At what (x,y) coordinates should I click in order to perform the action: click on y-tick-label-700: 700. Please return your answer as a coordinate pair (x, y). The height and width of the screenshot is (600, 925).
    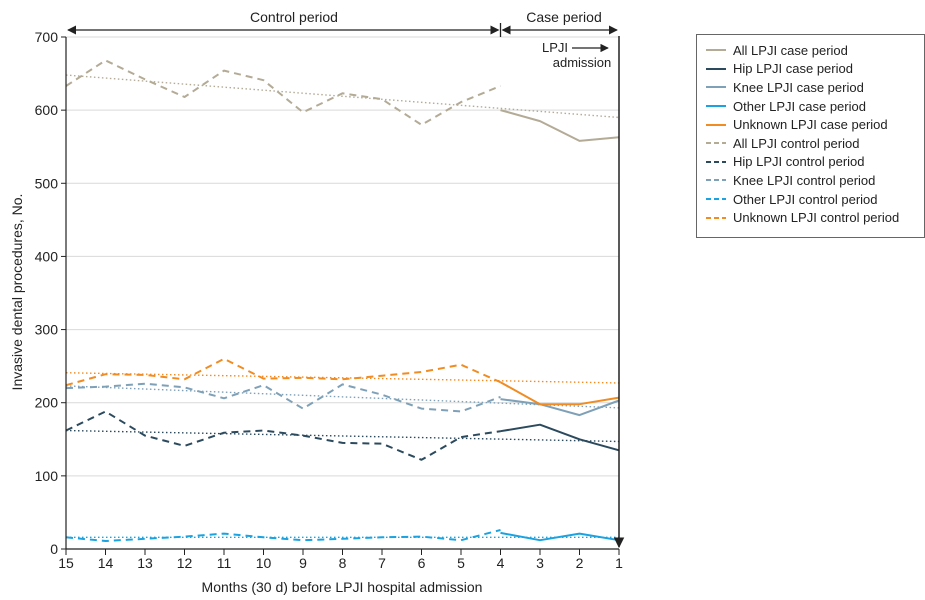
    Looking at the image, I should click on (47, 37).